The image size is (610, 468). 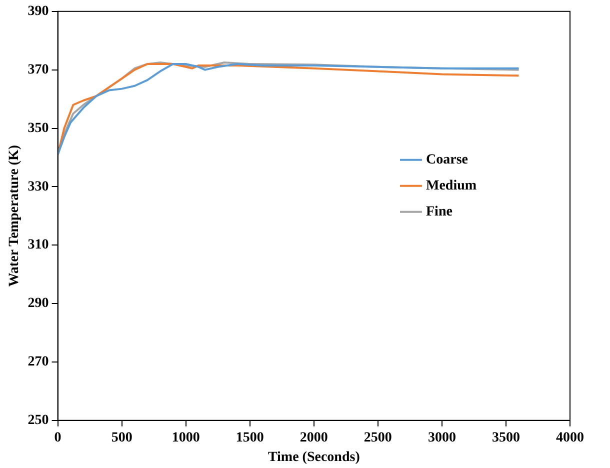 What do you see at coordinates (38, 420) in the screenshot?
I see `y-tick-label: 250` at bounding box center [38, 420].